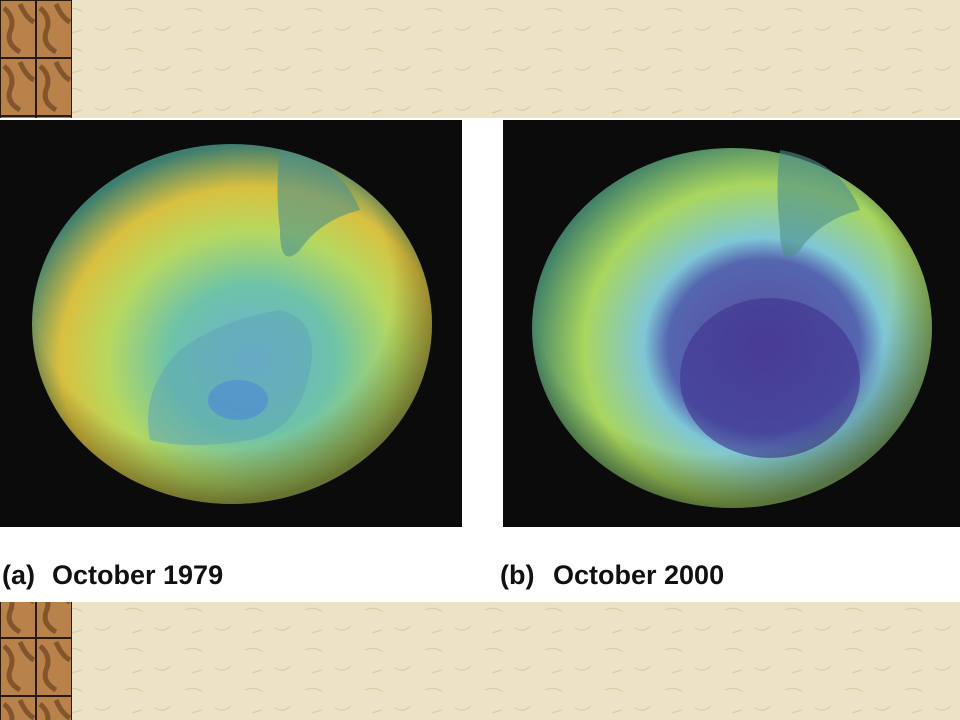  Describe the element at coordinates (137, 575) in the screenshot. I see `panel-caption: October 1979` at that location.